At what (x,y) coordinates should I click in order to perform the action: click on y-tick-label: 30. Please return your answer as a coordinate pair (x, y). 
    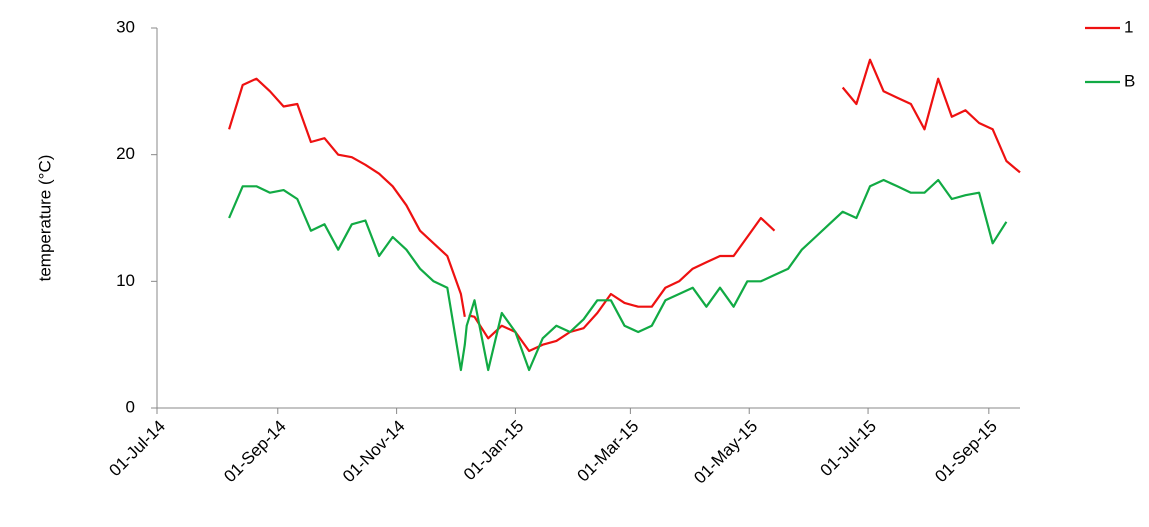
    Looking at the image, I should click on (125, 26).